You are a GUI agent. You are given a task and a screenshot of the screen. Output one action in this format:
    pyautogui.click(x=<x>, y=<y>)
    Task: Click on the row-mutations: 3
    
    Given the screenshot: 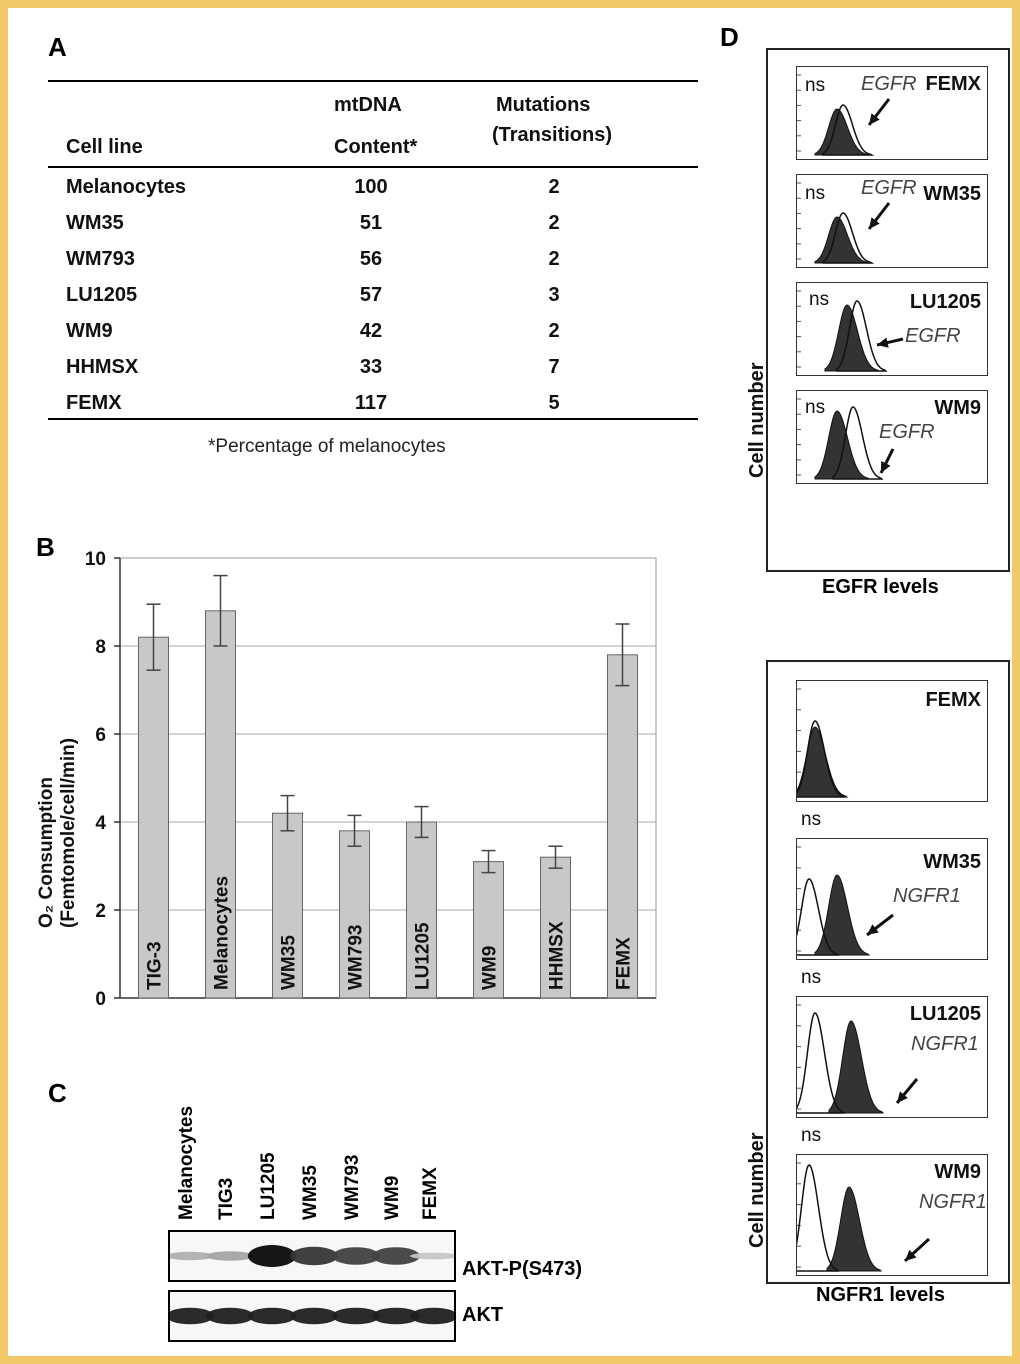 What is the action you would take?
    pyautogui.click(x=554, y=295)
    